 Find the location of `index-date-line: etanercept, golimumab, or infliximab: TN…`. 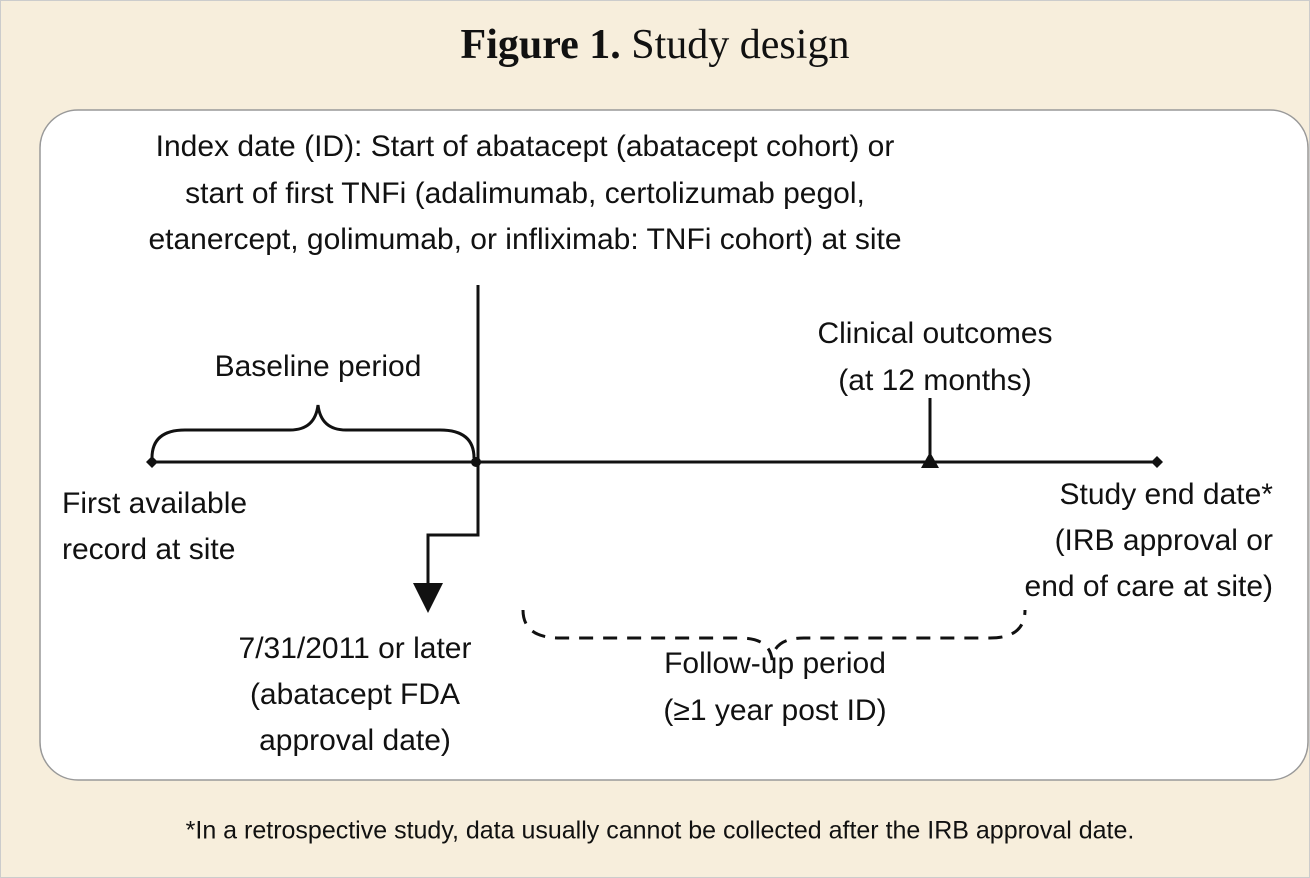

index-date-line: etanercept, golimumab, or infliximab: TN… is located at coordinates (524, 239).